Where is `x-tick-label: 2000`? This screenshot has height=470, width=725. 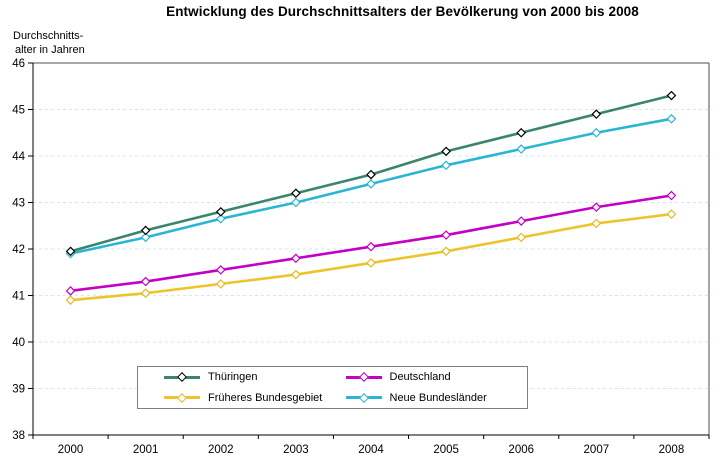
x-tick-label: 2000 is located at coordinates (71, 450).